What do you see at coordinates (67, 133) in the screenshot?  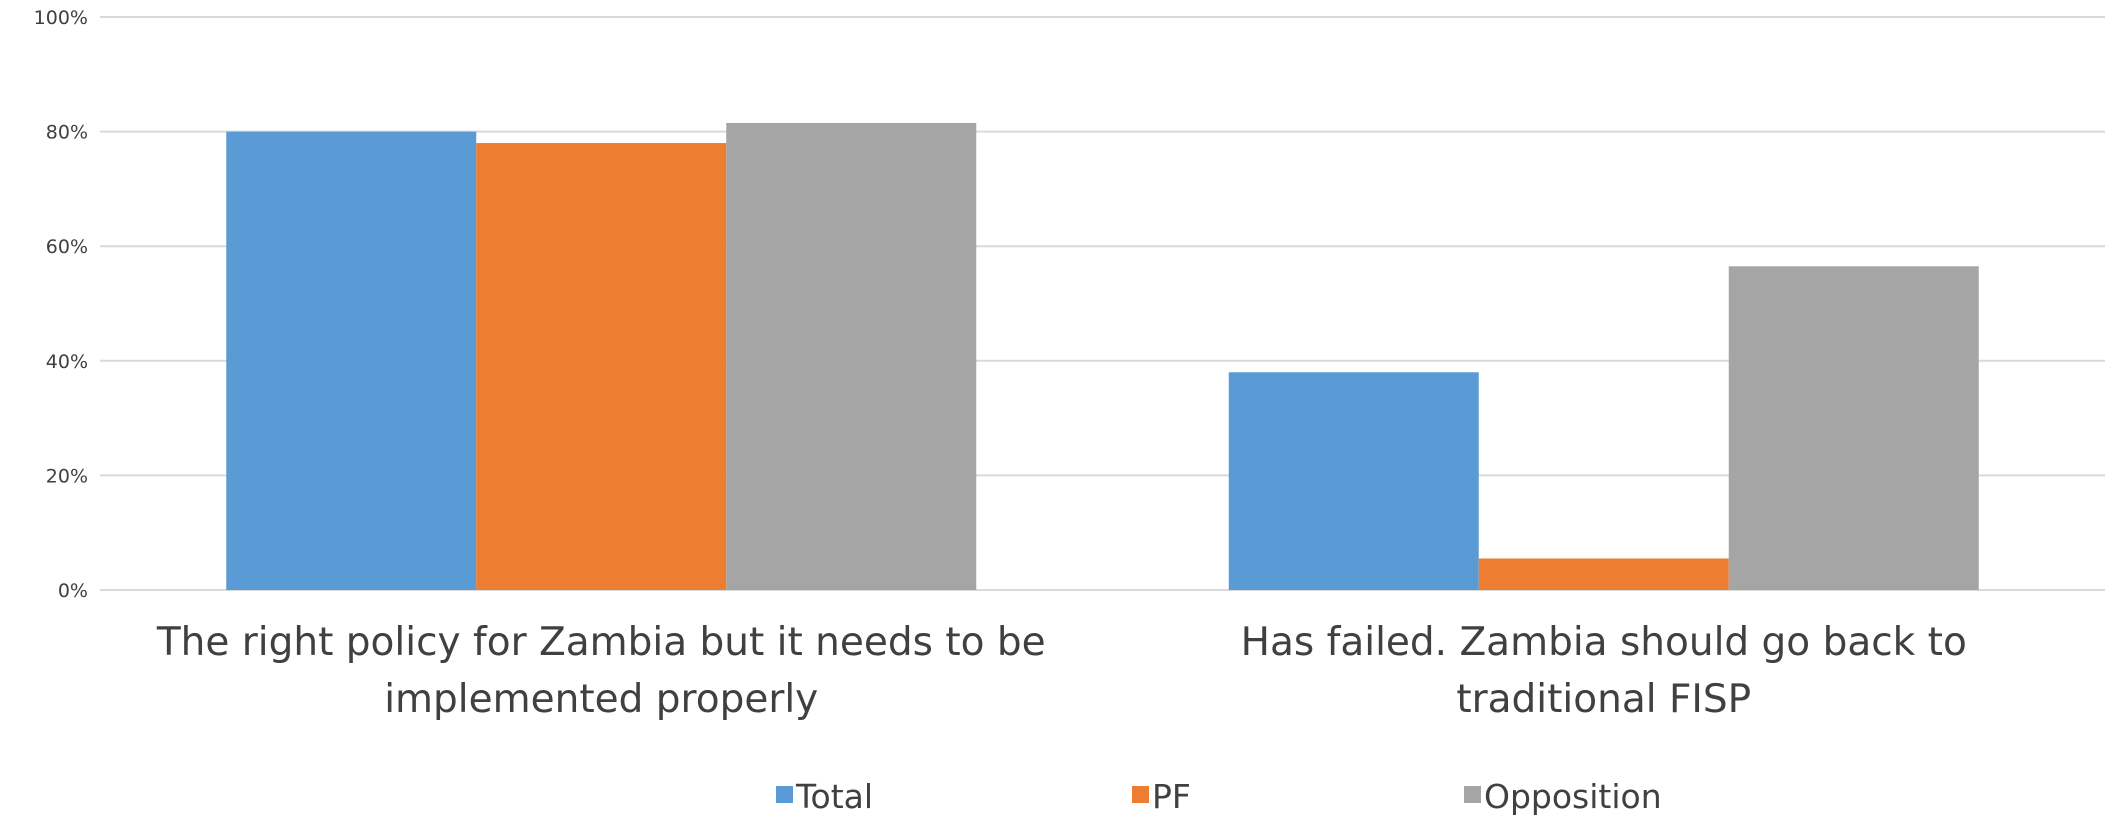 I see `y-tick-label: 80%` at bounding box center [67, 133].